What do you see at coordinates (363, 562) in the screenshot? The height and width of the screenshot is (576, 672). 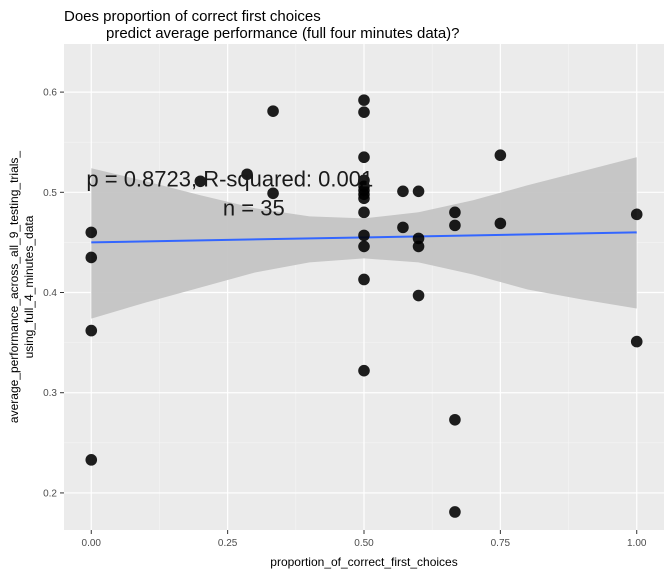 I see `x-axis-title: proportion_of_correct_first_choices` at bounding box center [363, 562].